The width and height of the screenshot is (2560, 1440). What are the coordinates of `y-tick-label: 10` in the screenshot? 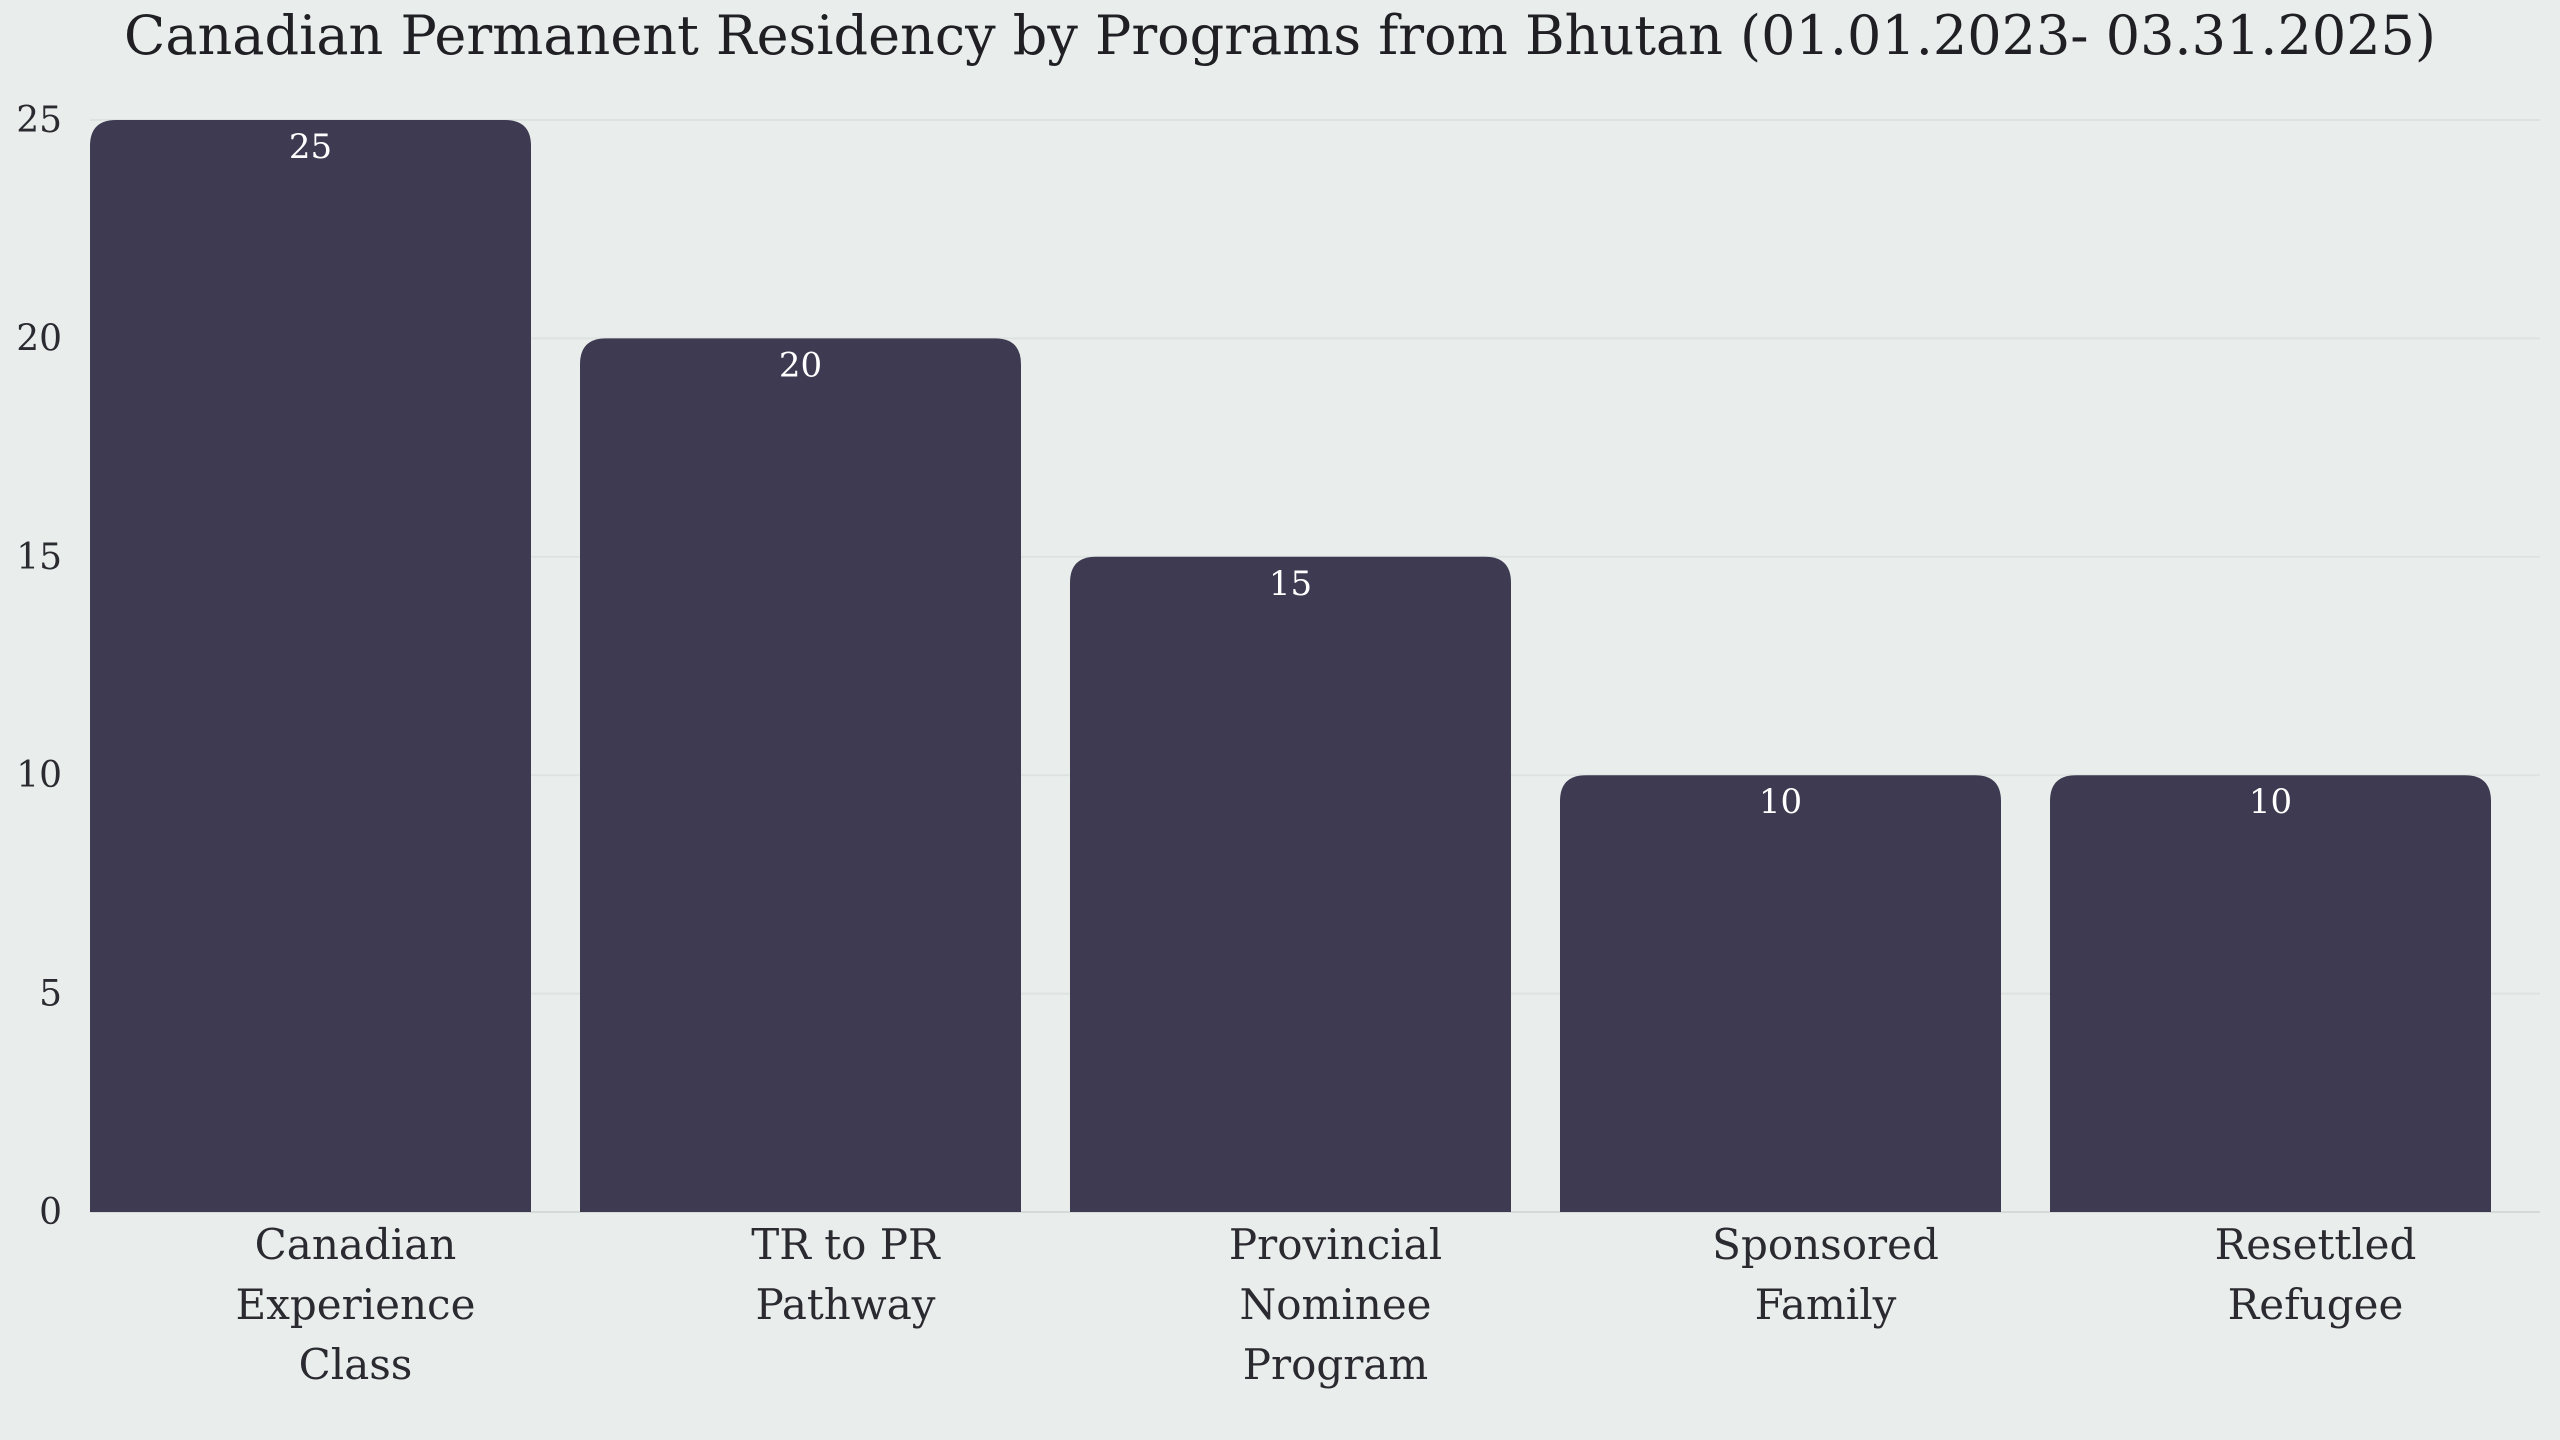 It's located at (39, 775).